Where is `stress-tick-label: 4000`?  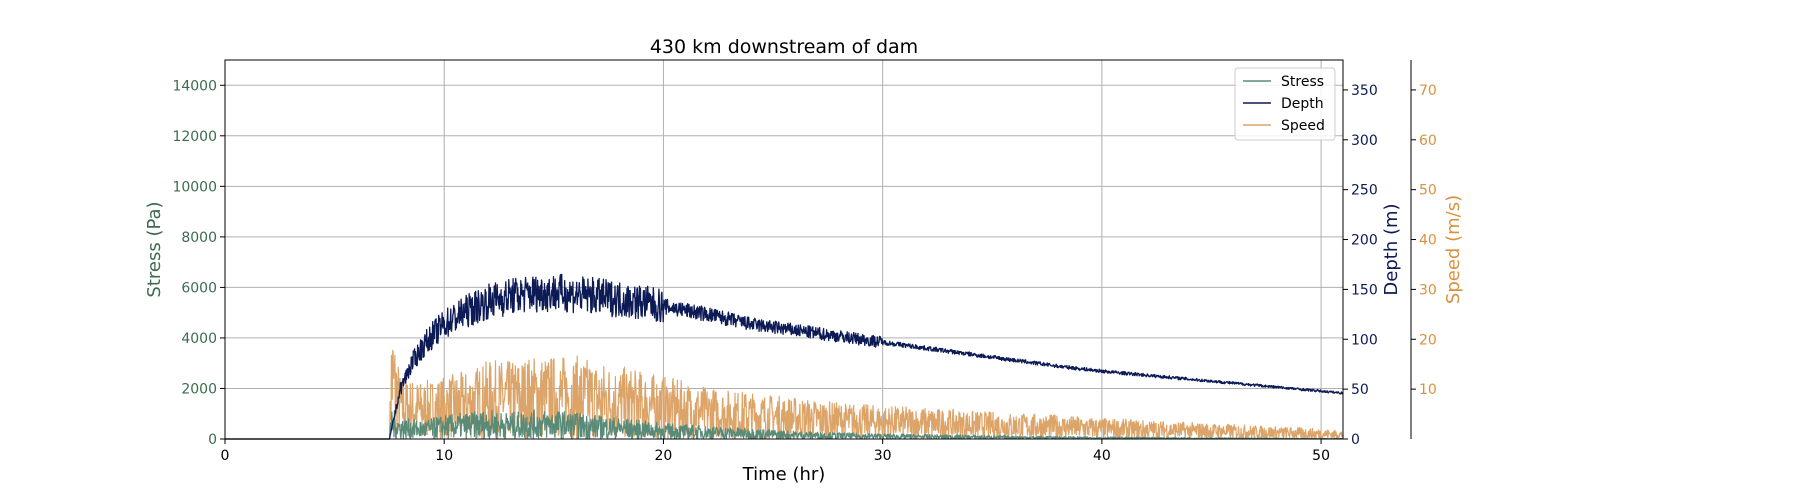 stress-tick-label: 4000 is located at coordinates (199, 339).